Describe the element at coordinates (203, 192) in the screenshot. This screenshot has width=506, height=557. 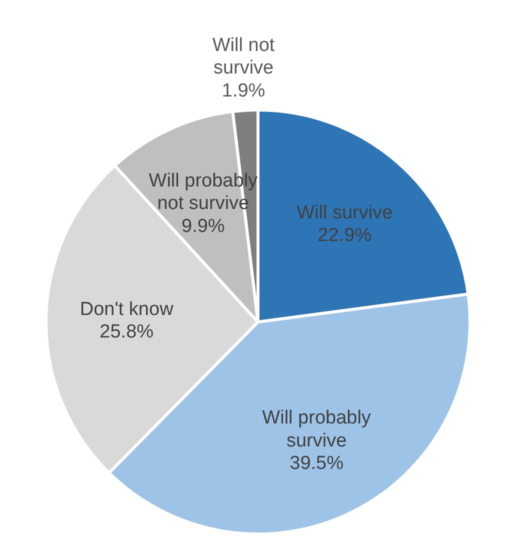
I see `slice-label: Will probably not survive` at that location.